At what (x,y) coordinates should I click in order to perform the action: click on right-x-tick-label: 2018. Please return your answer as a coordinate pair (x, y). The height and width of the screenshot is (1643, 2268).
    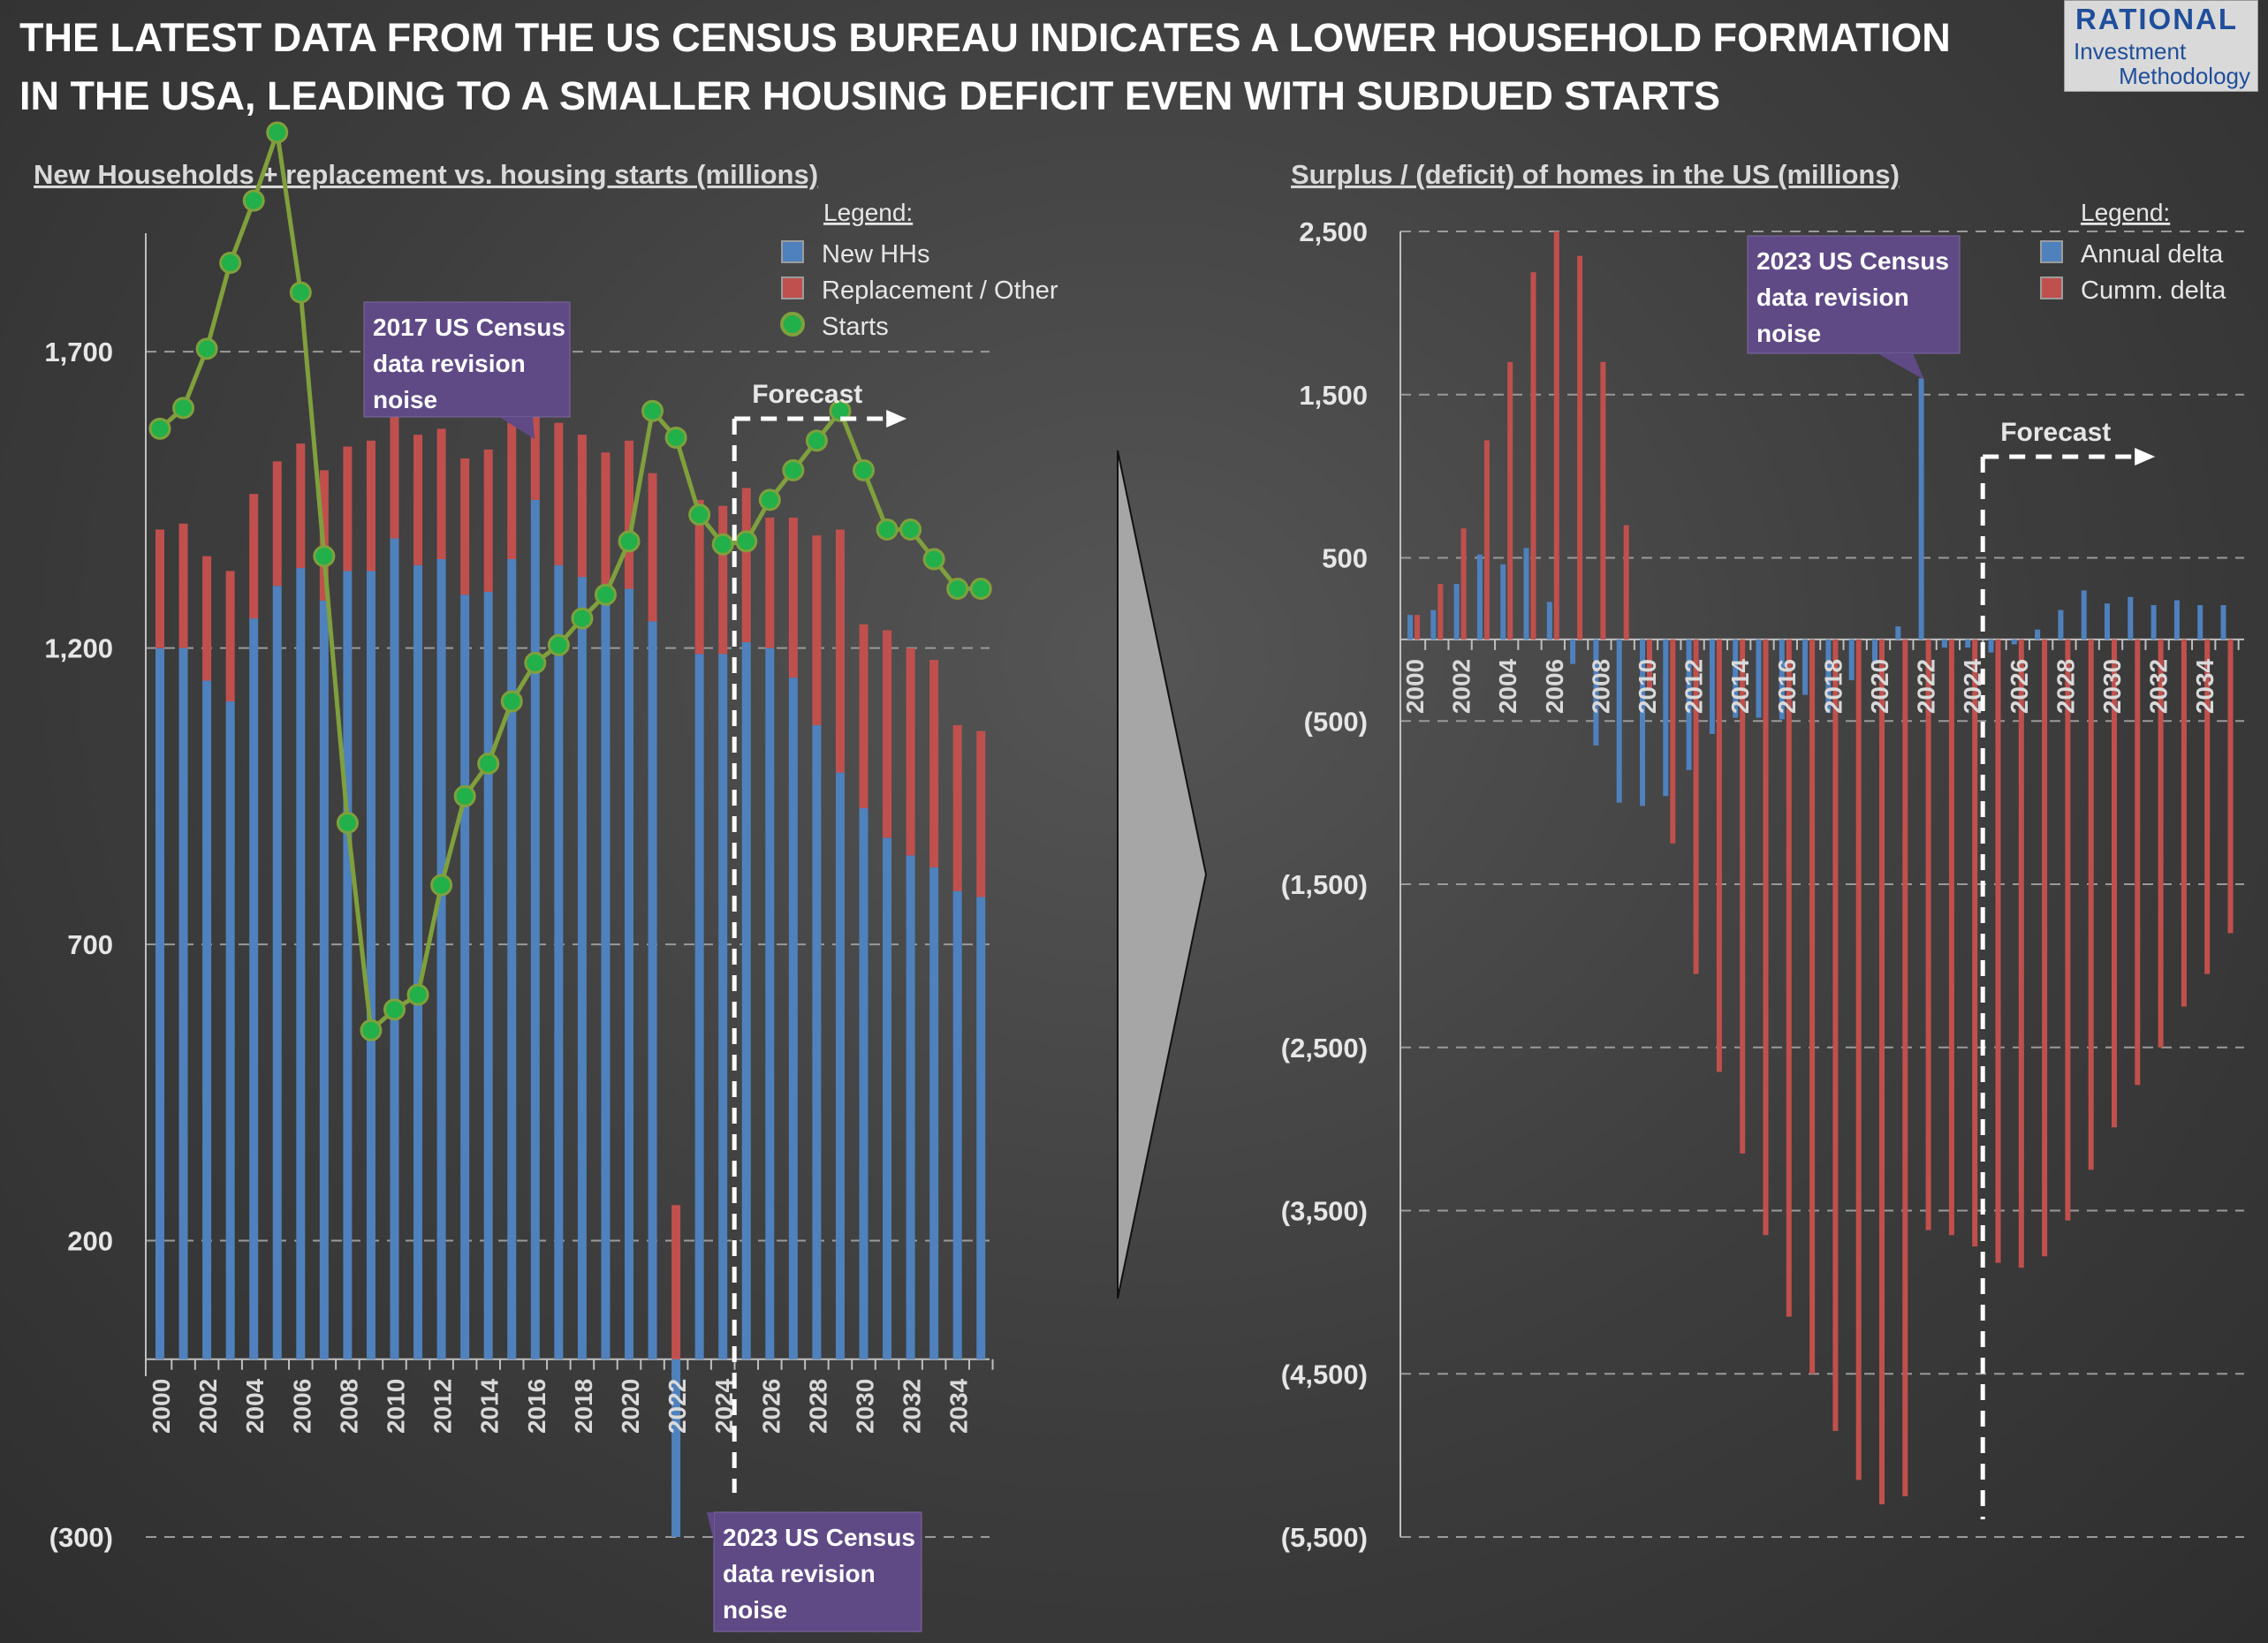
    Looking at the image, I should click on (1833, 686).